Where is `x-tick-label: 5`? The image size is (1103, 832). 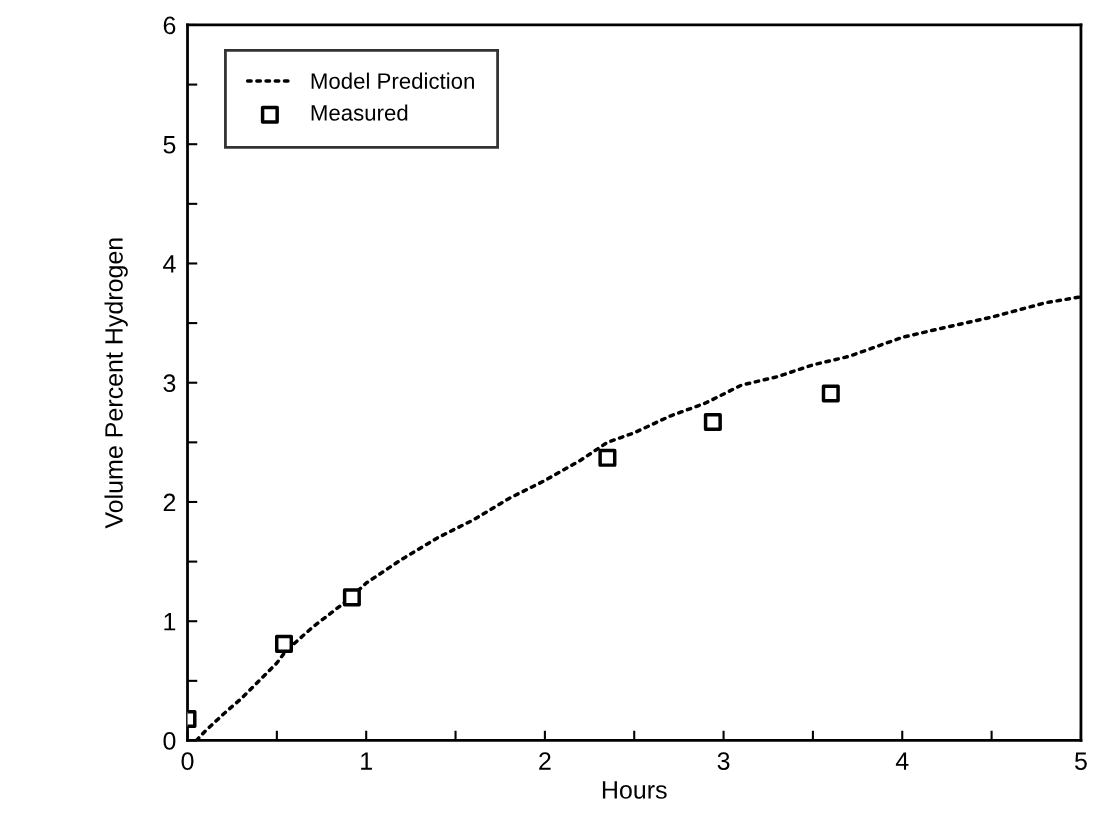
x-tick-label: 5 is located at coordinates (1080, 761).